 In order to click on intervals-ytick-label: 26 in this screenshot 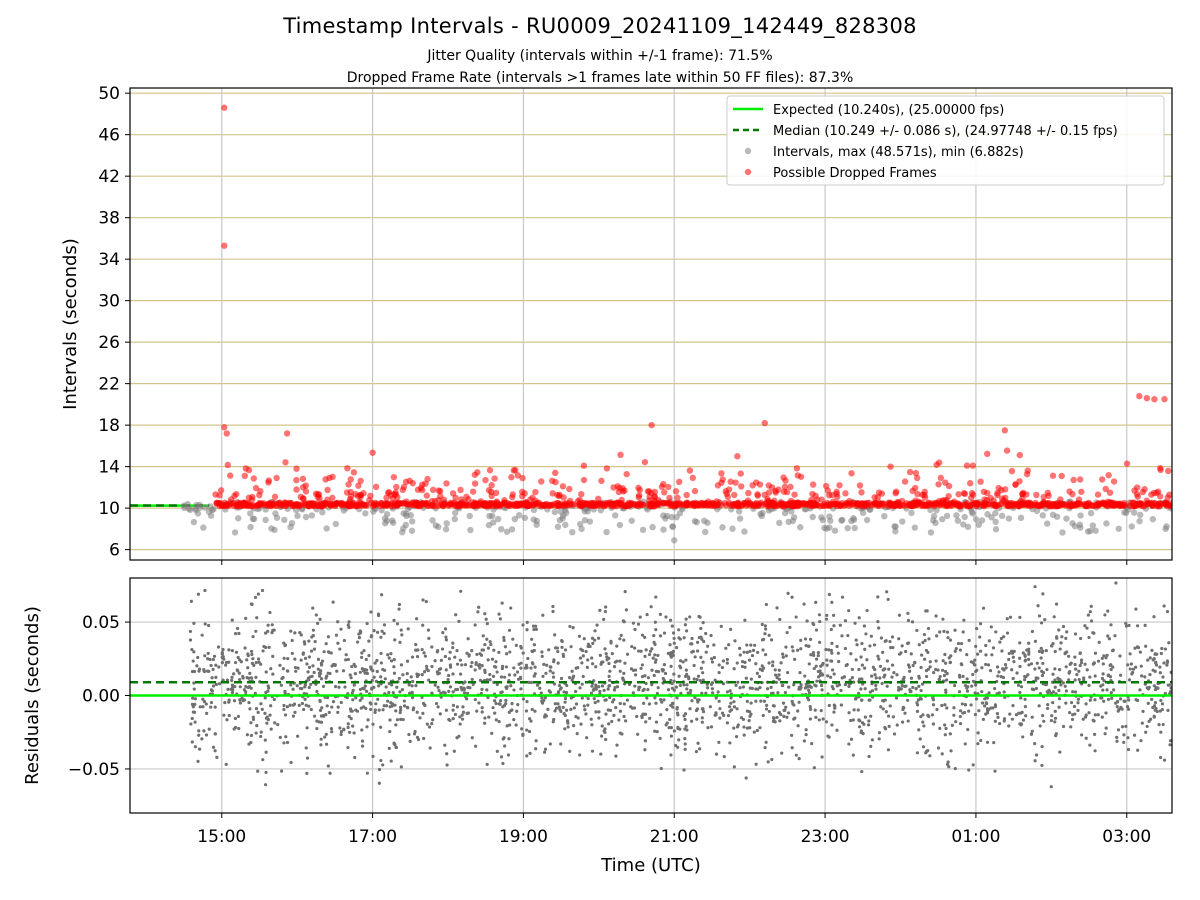, I will do `click(109, 343)`.